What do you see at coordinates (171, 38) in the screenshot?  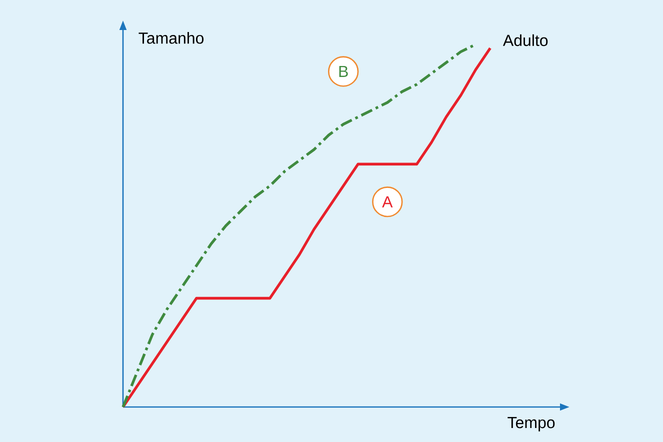 I see `y-axis-title: Tamanho` at bounding box center [171, 38].